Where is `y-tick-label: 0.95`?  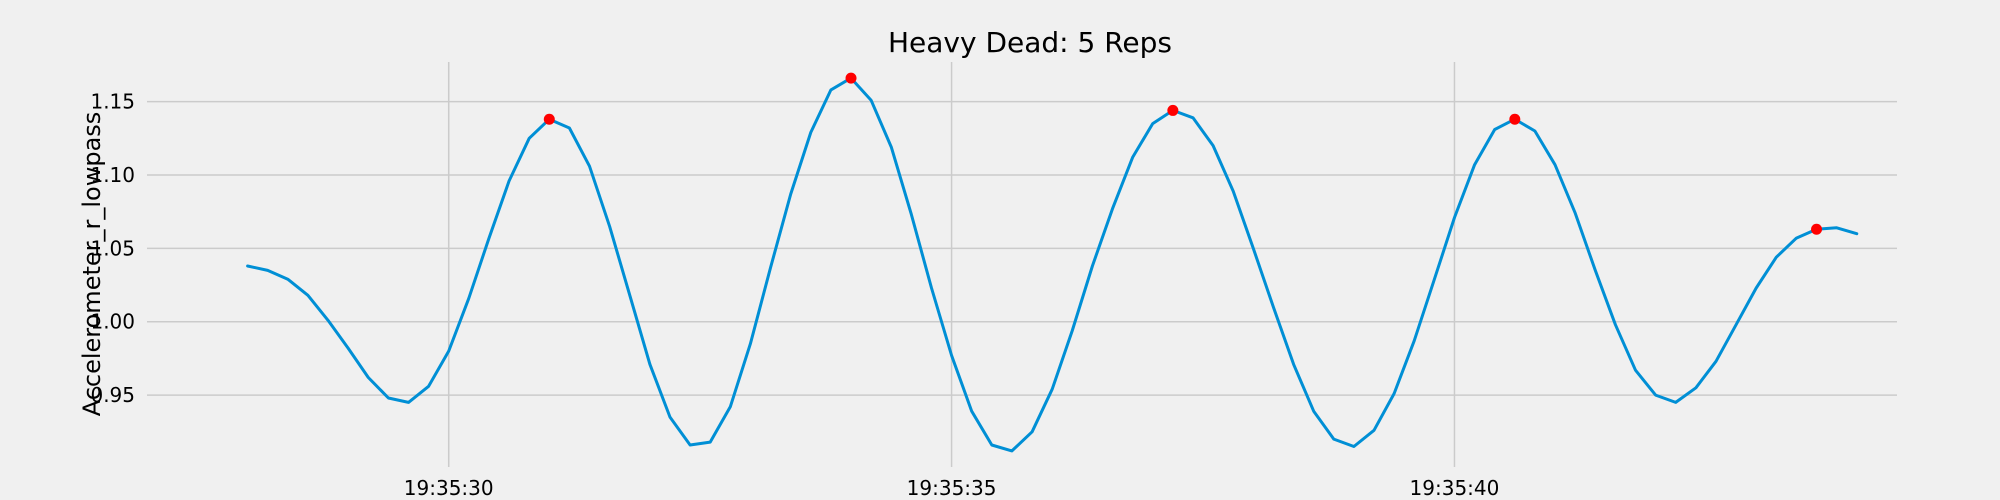
y-tick-label: 0.95 is located at coordinates (112, 395).